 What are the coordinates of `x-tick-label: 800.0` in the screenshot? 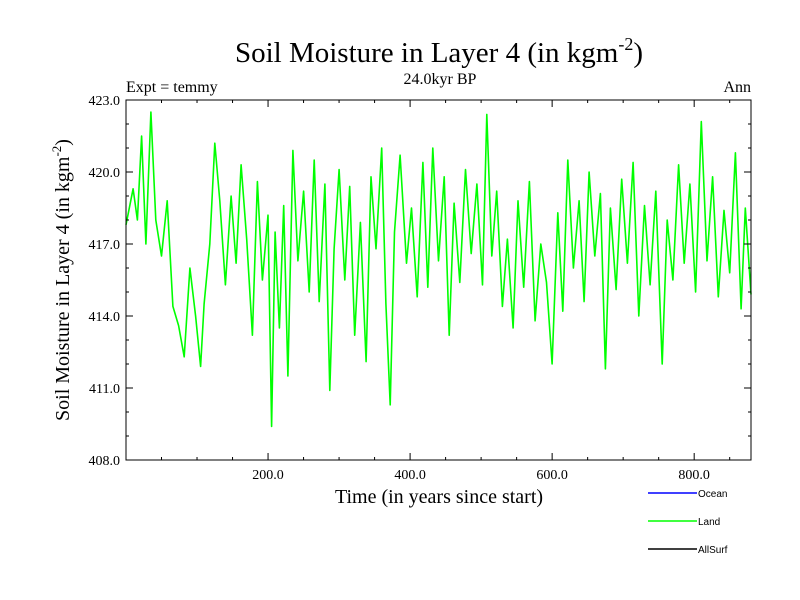 It's located at (694, 475).